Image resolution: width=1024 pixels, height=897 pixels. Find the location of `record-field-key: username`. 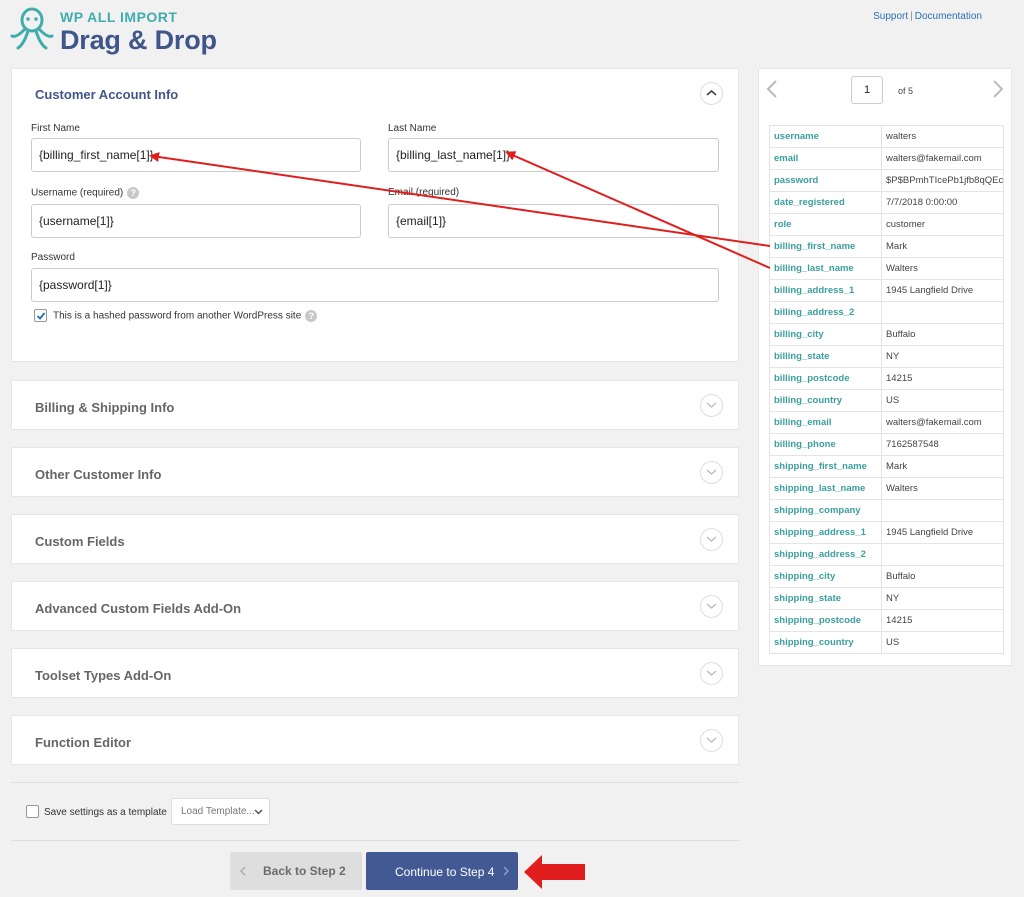

record-field-key: username is located at coordinates (825, 136).